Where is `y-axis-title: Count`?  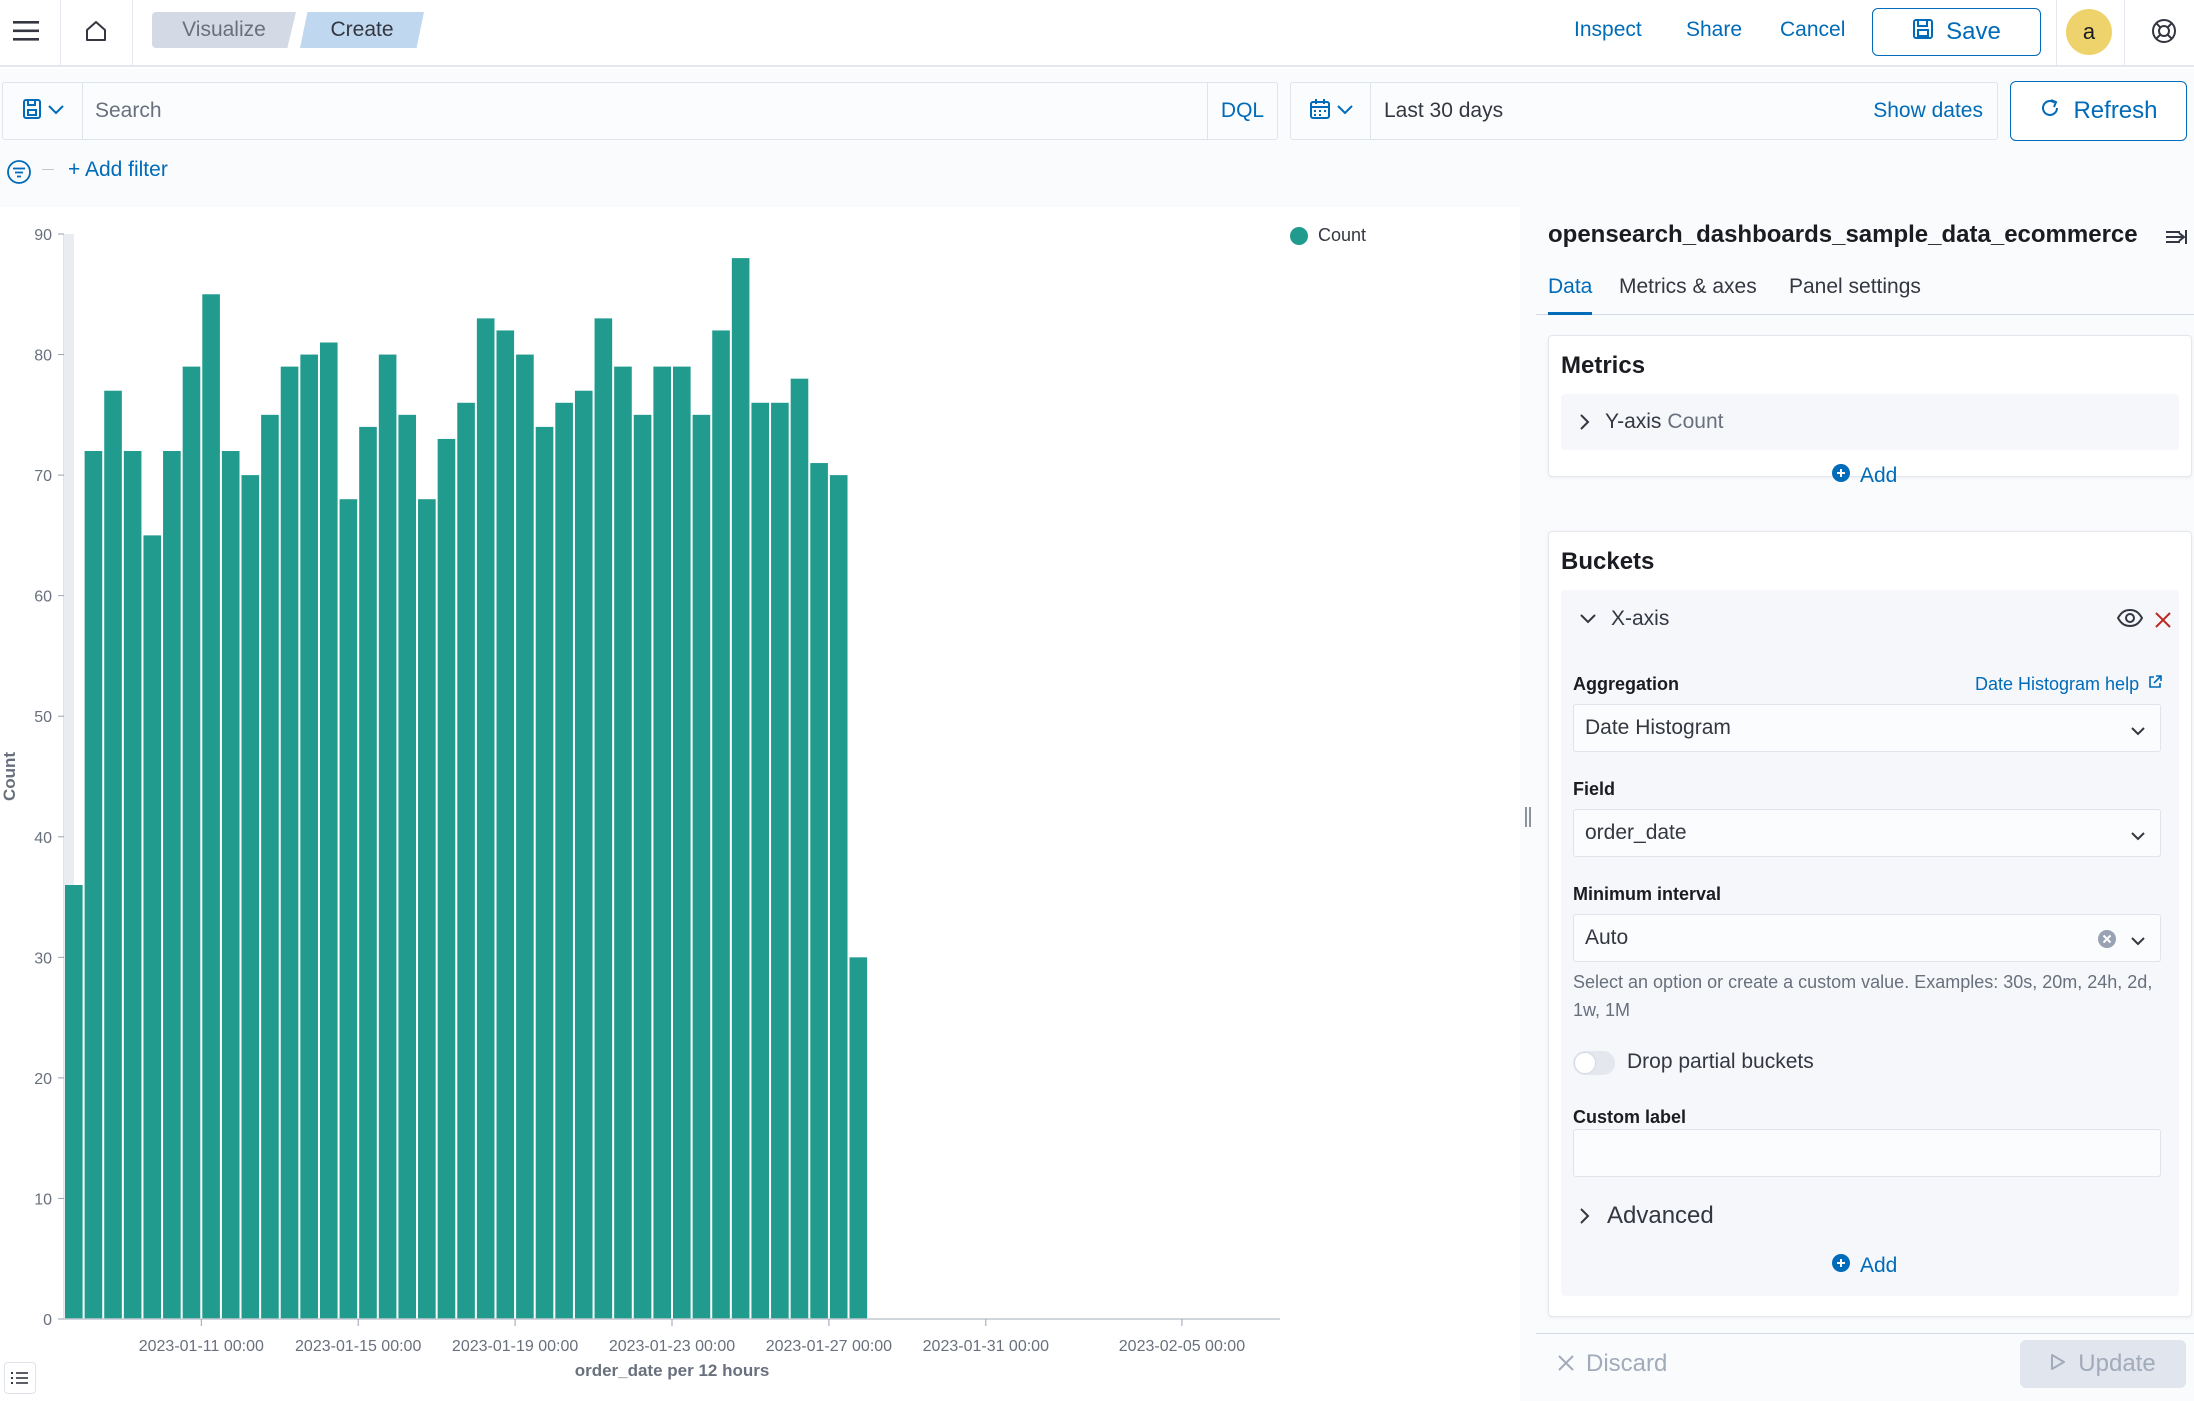
y-axis-title: Count is located at coordinates (9, 776).